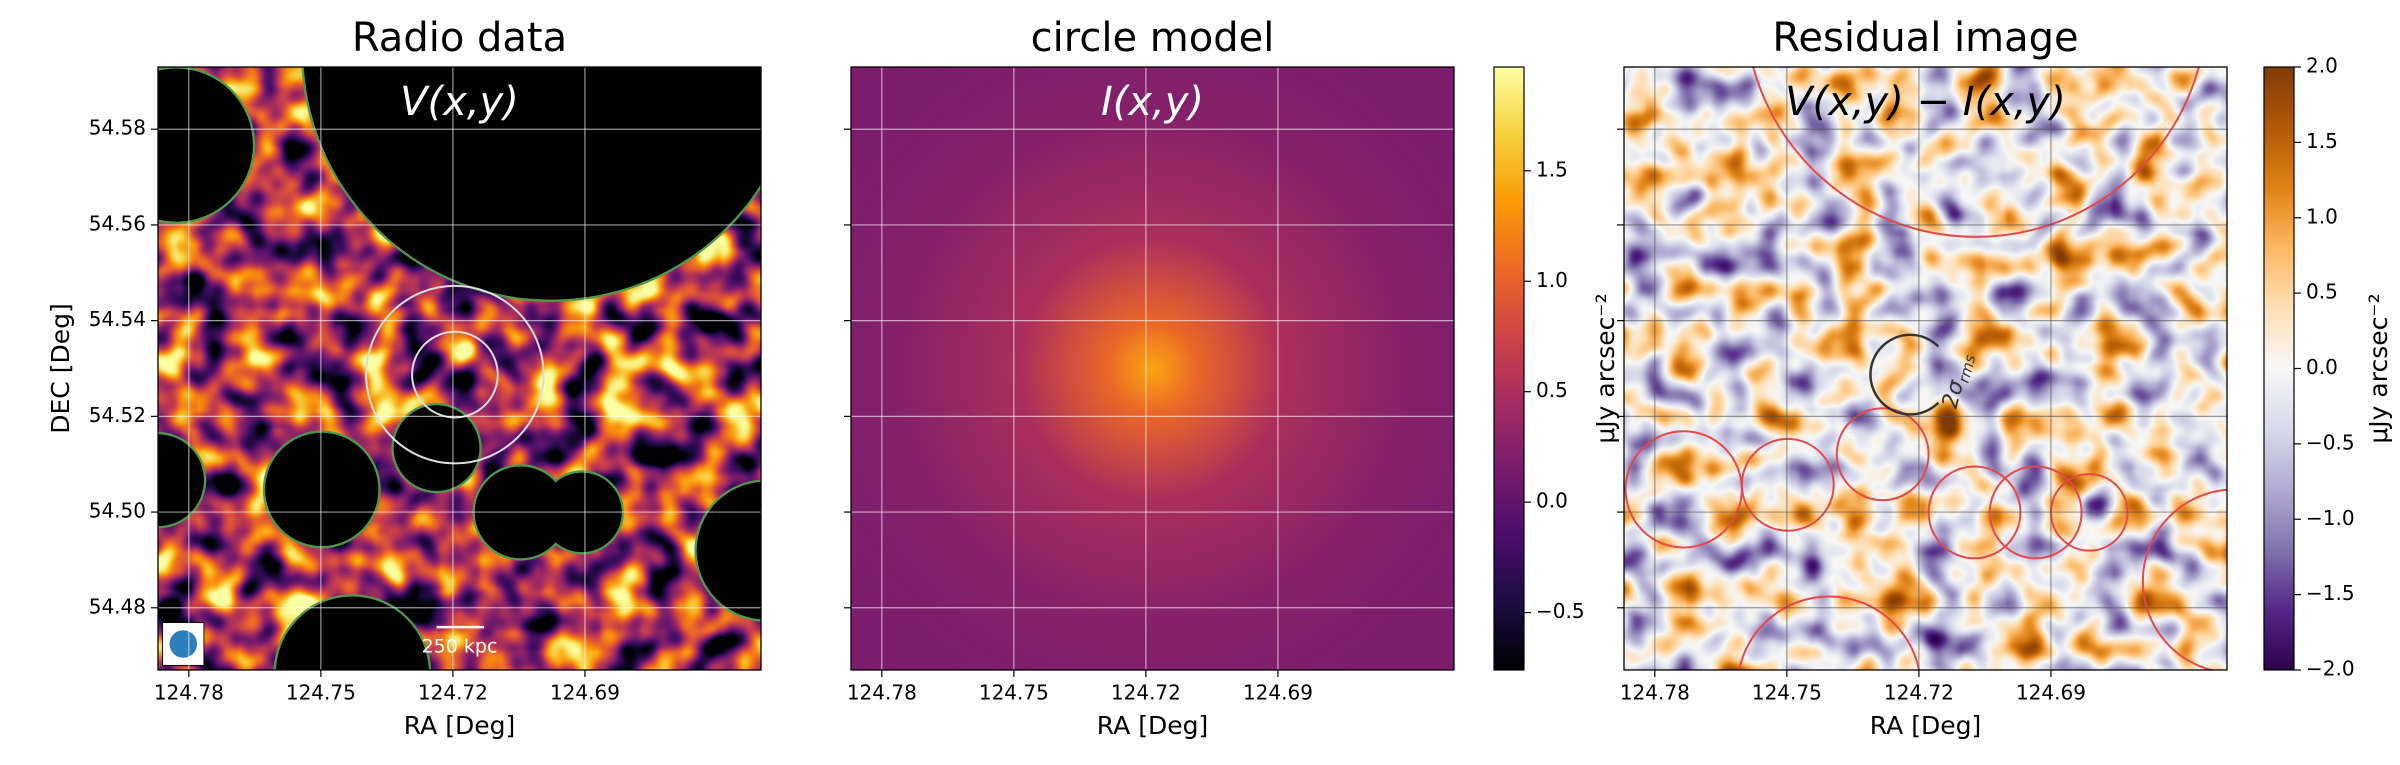  I want to click on y-tick-label: 54.58, so click(117, 128).